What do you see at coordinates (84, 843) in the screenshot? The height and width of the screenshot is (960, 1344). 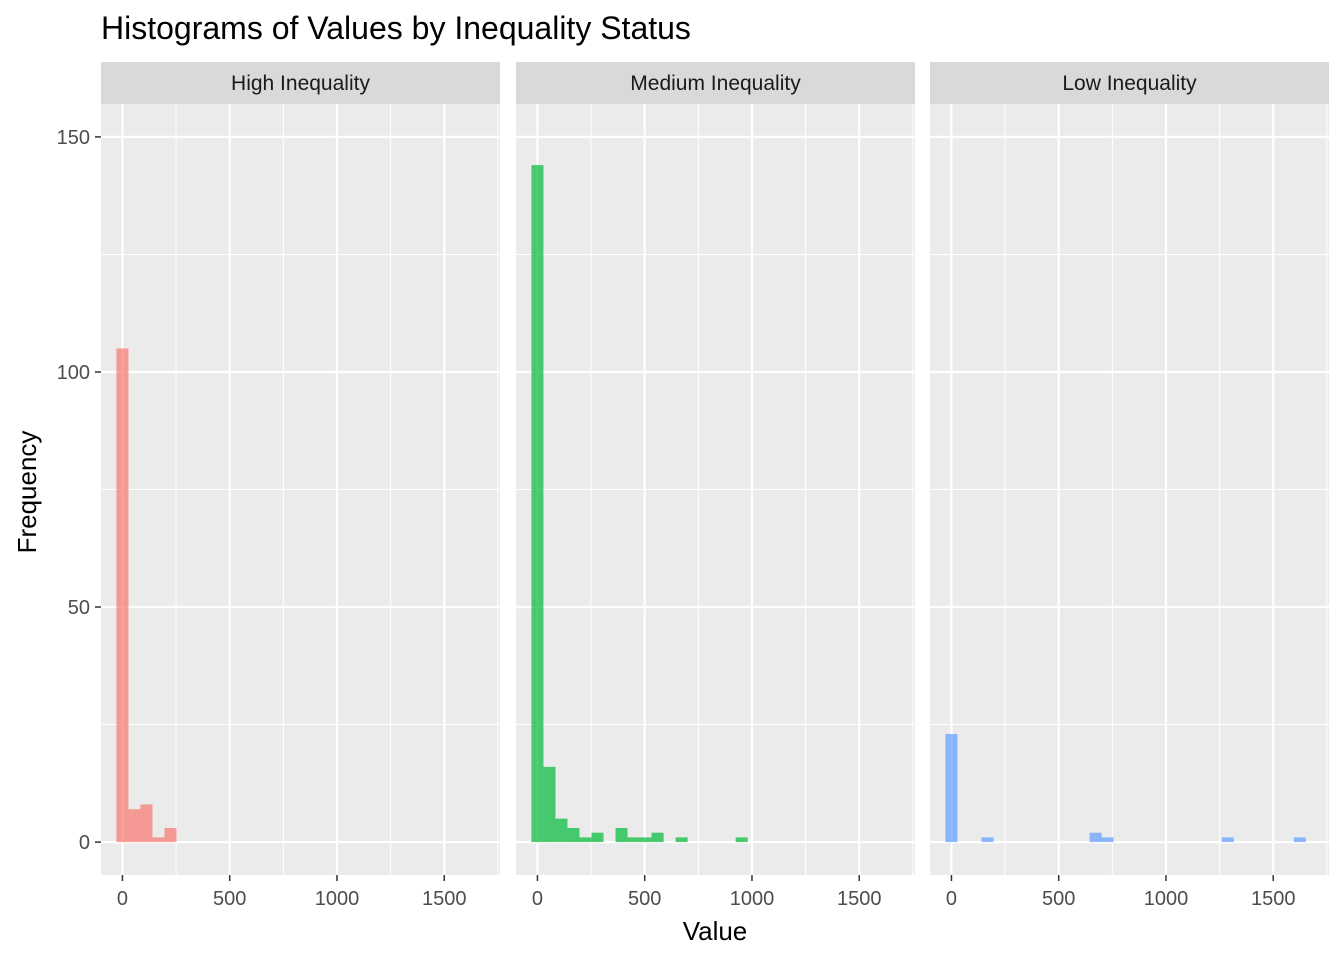 I see `y-tick-label: 0` at bounding box center [84, 843].